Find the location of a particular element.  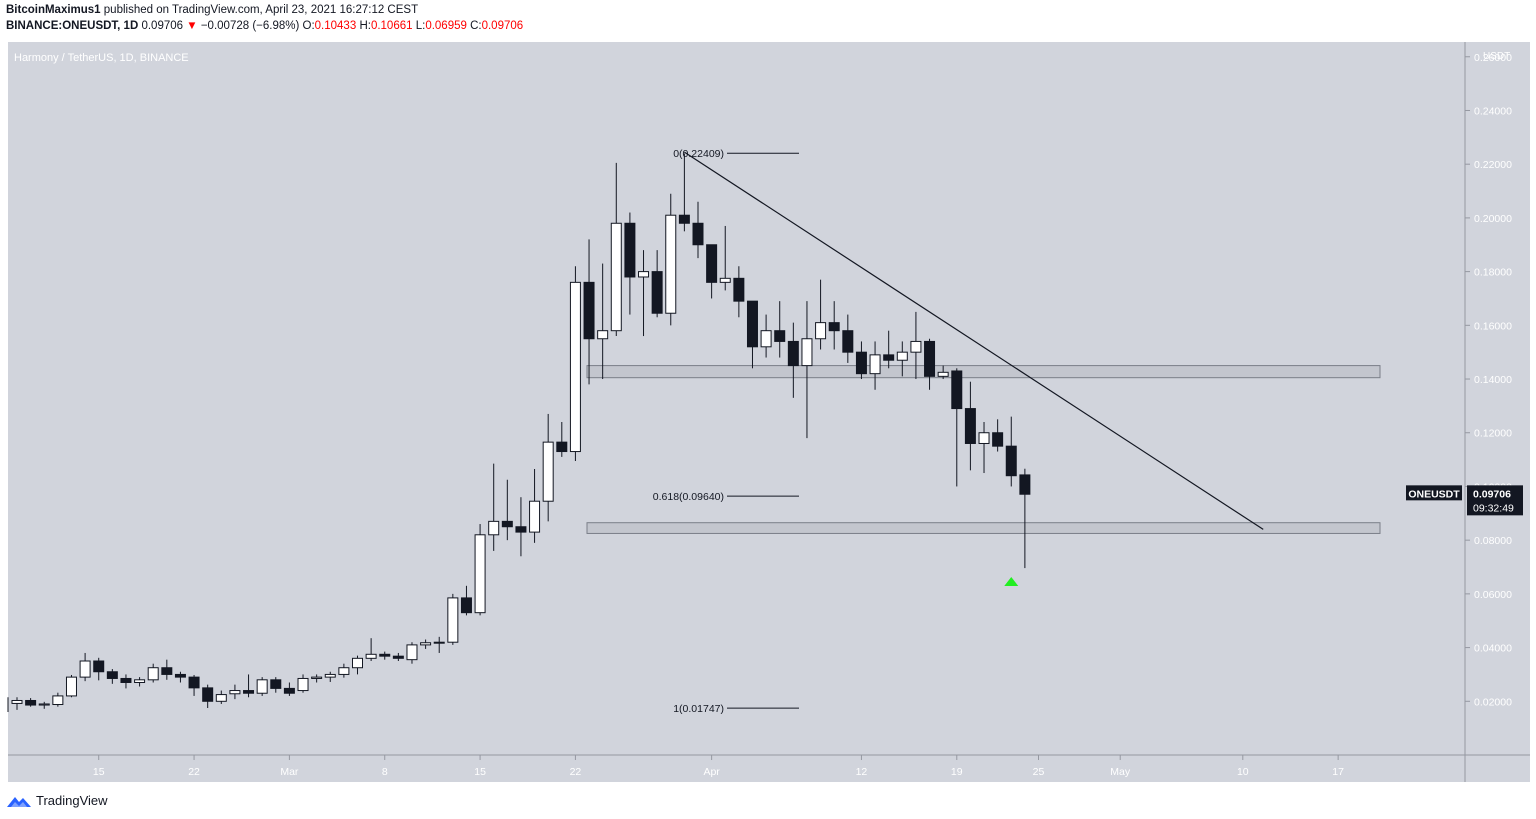

price-tag-bg is located at coordinates (1495, 500).